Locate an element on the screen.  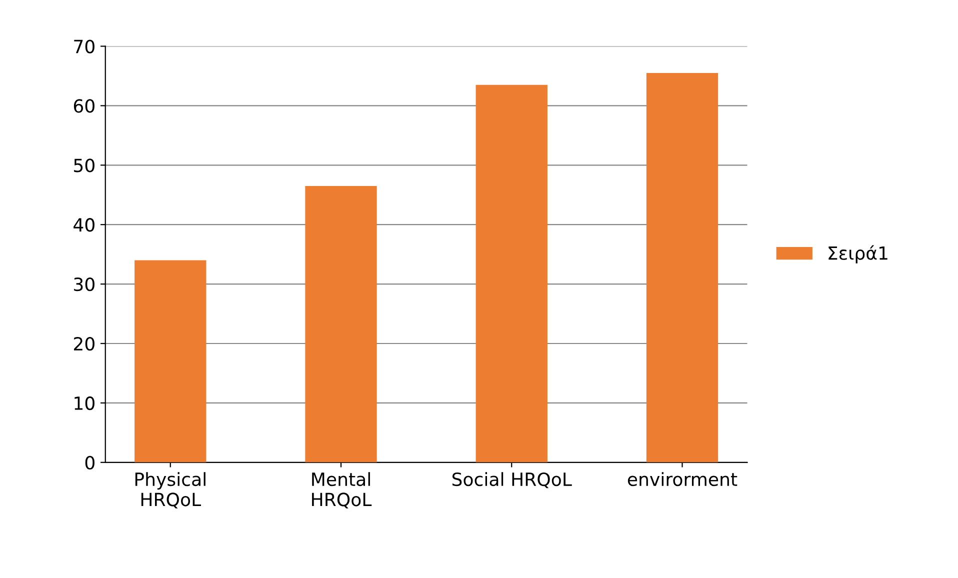
x-tick-label: Physical HRQoL is located at coordinates (170, 490).